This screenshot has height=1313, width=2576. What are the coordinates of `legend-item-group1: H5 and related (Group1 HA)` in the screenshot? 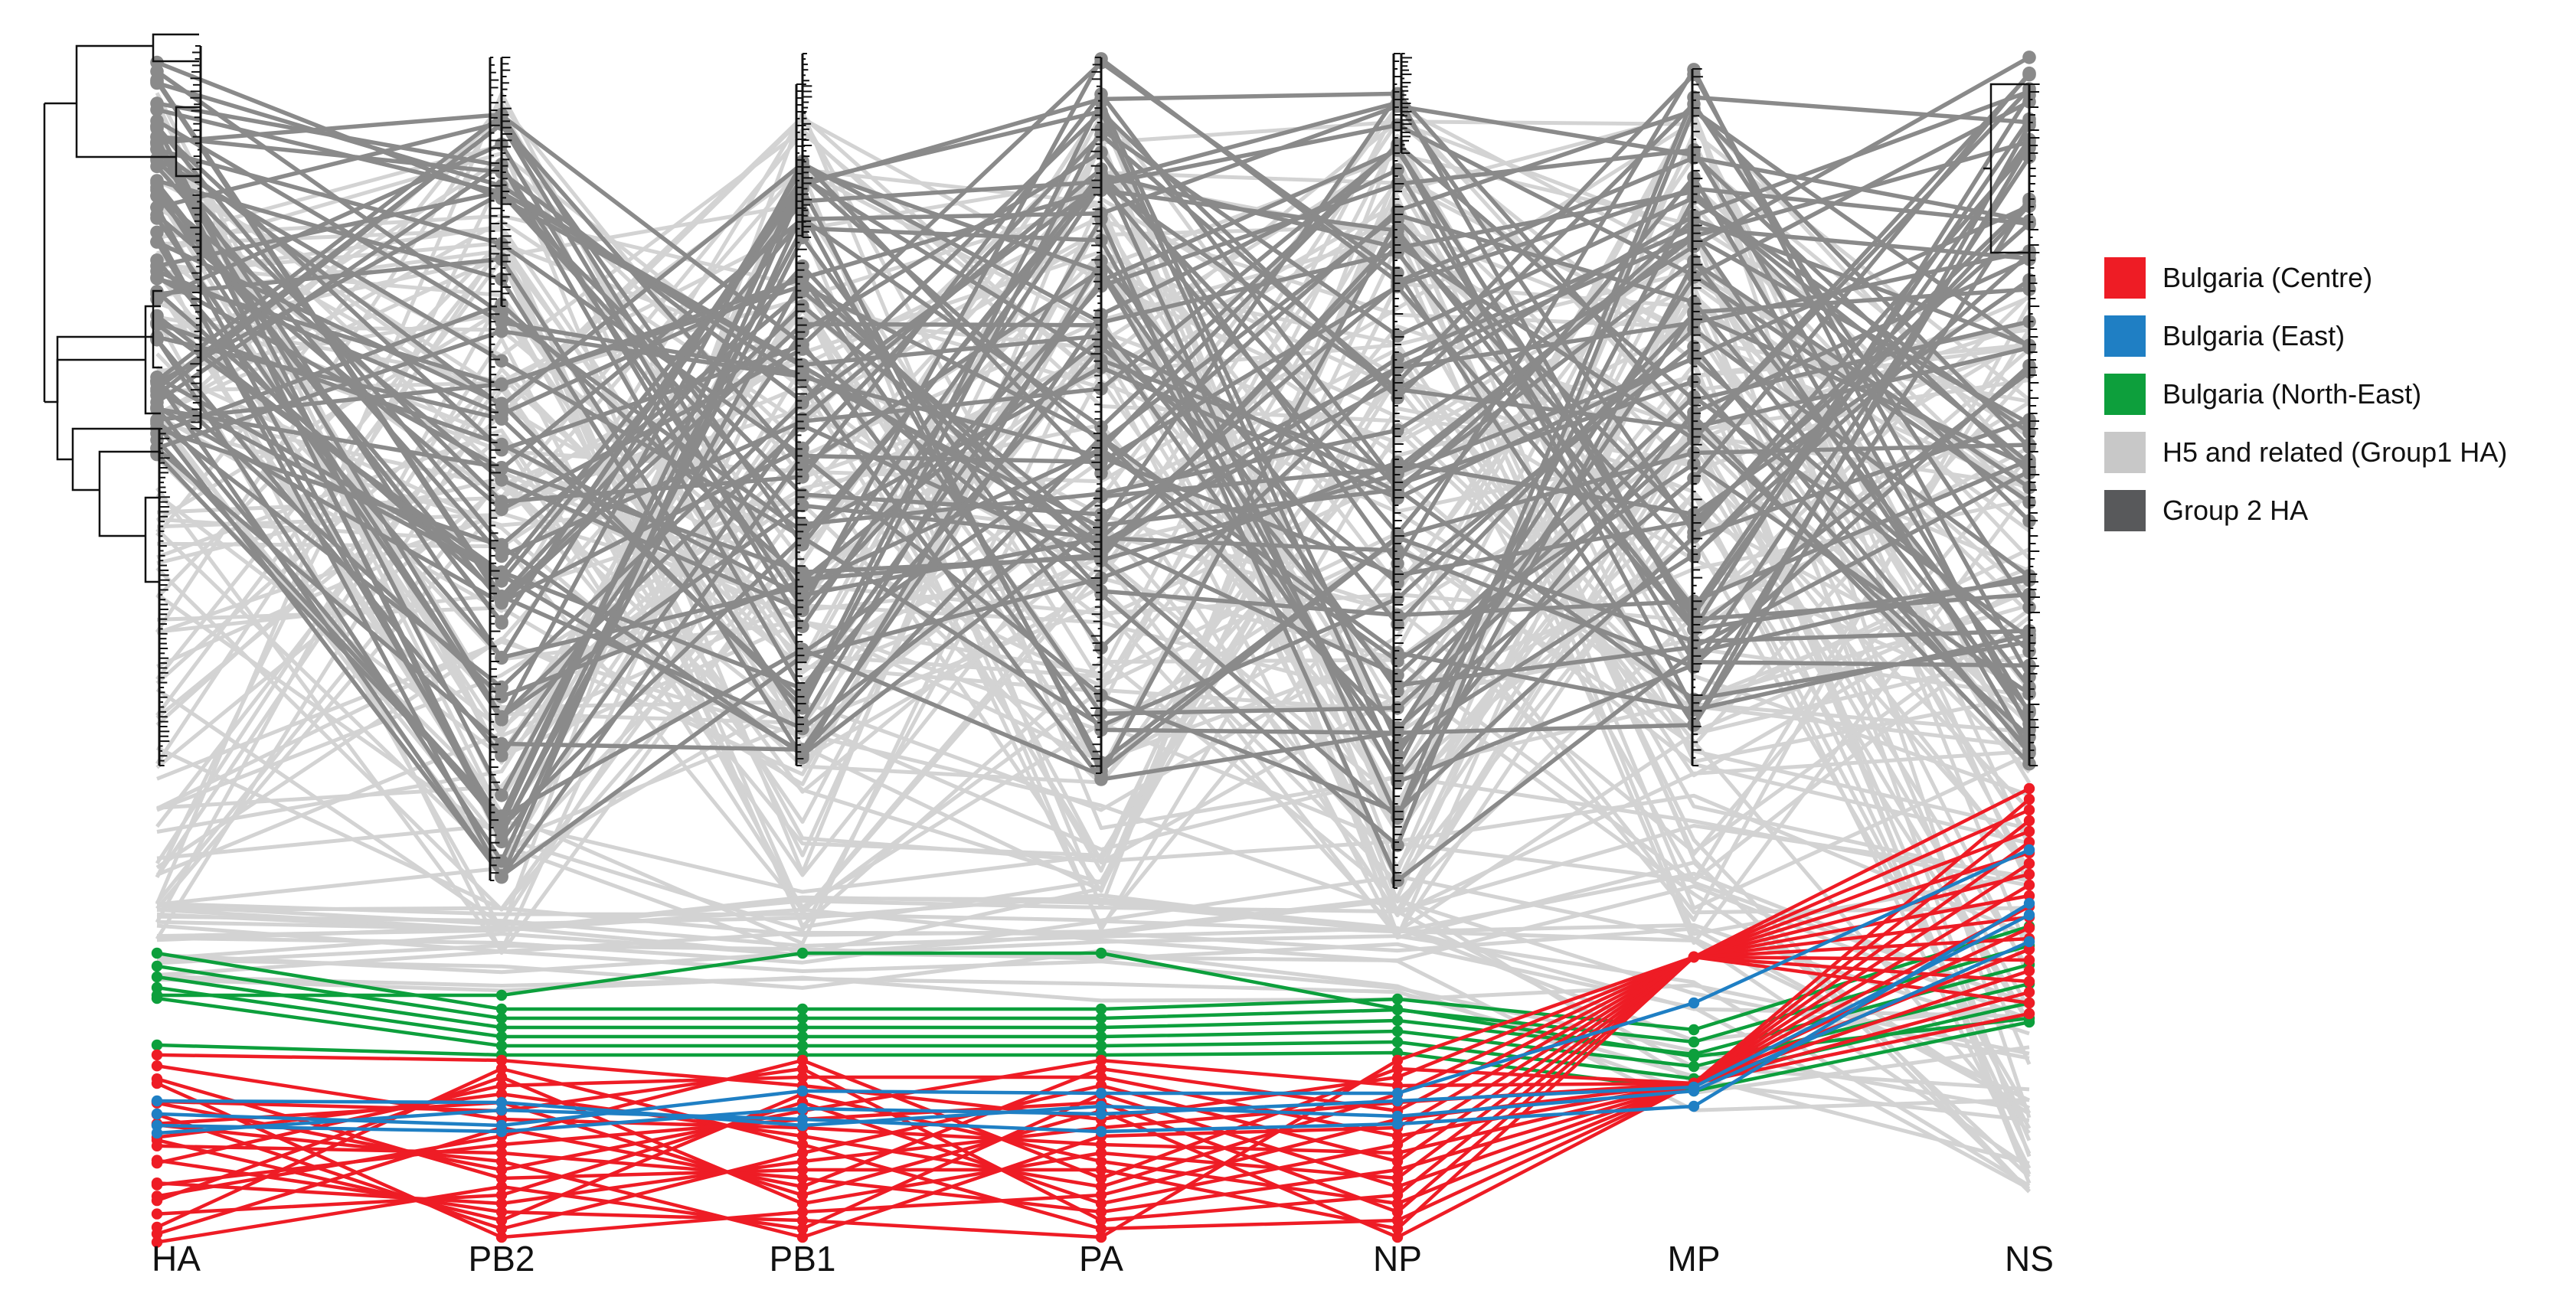 It's located at (2305, 452).